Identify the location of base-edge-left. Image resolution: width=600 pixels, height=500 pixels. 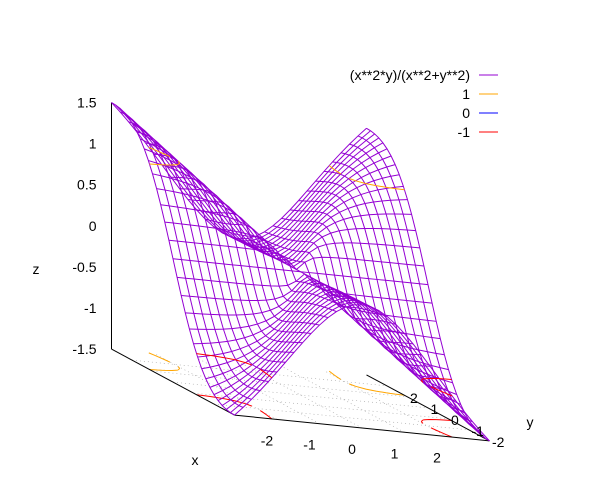
(173, 382).